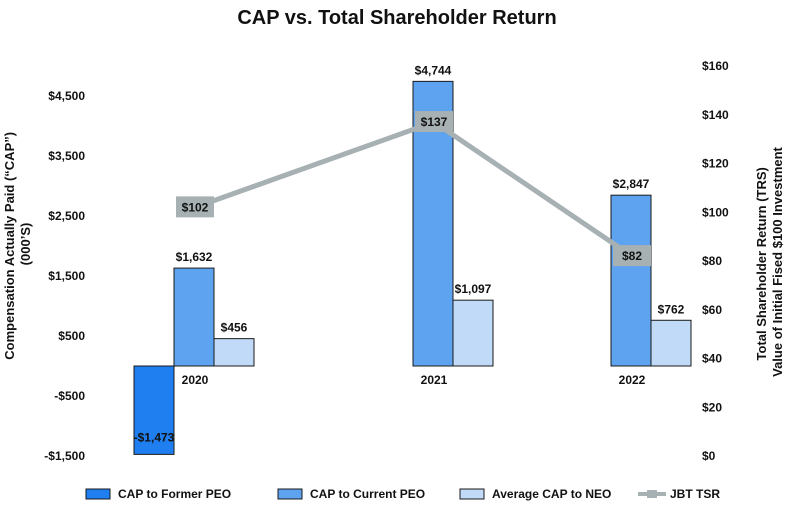 This screenshot has width=790, height=507. I want to click on left-tick-label: $4,500, so click(66, 96).